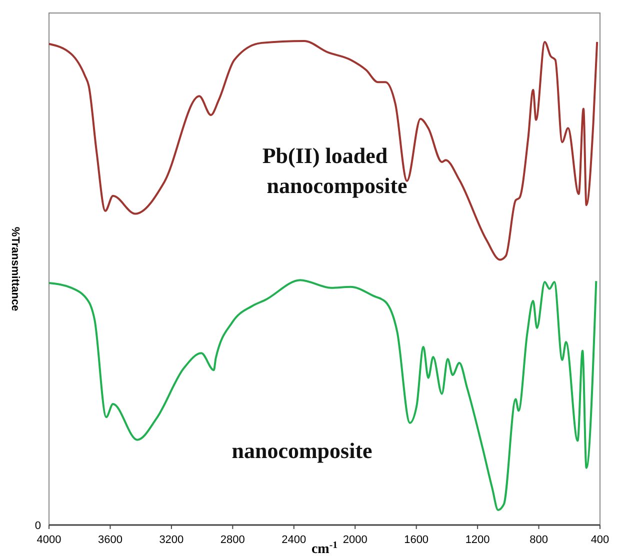 The image size is (618, 559). I want to click on x-tick-label: 1600, so click(416, 540).